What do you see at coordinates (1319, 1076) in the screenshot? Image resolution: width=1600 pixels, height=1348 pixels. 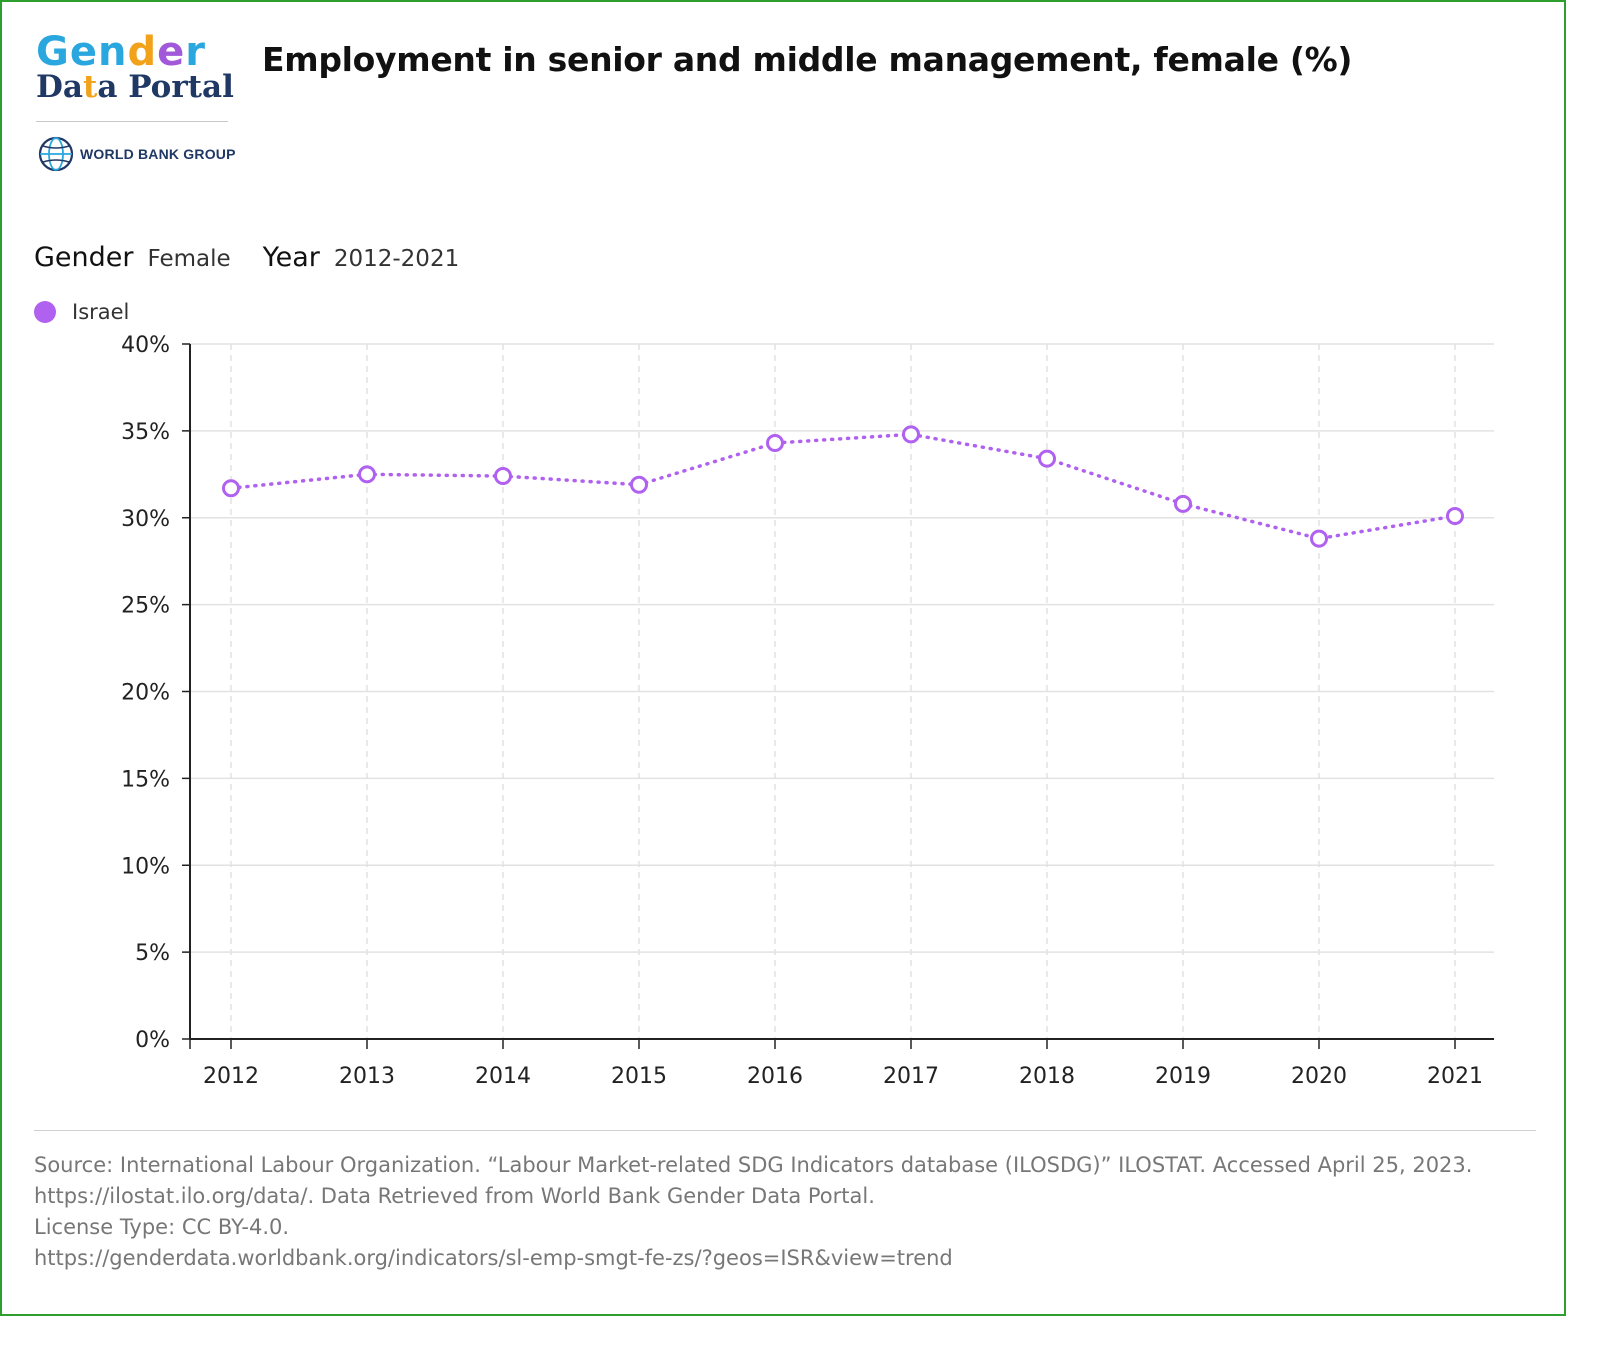 I see `x-tick-label: 2020` at bounding box center [1319, 1076].